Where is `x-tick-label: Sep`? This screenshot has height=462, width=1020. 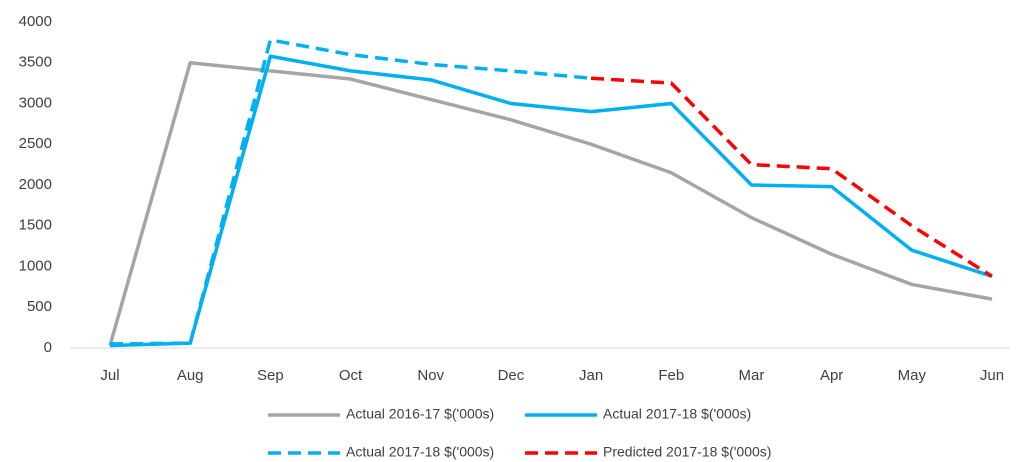
x-tick-label: Sep is located at coordinates (270, 375).